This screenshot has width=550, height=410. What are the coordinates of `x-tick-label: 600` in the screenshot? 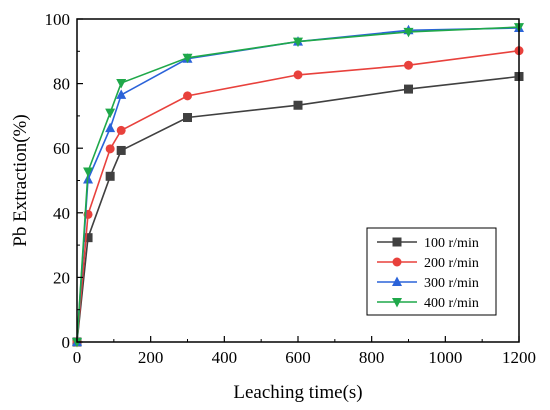 It's located at (298, 357).